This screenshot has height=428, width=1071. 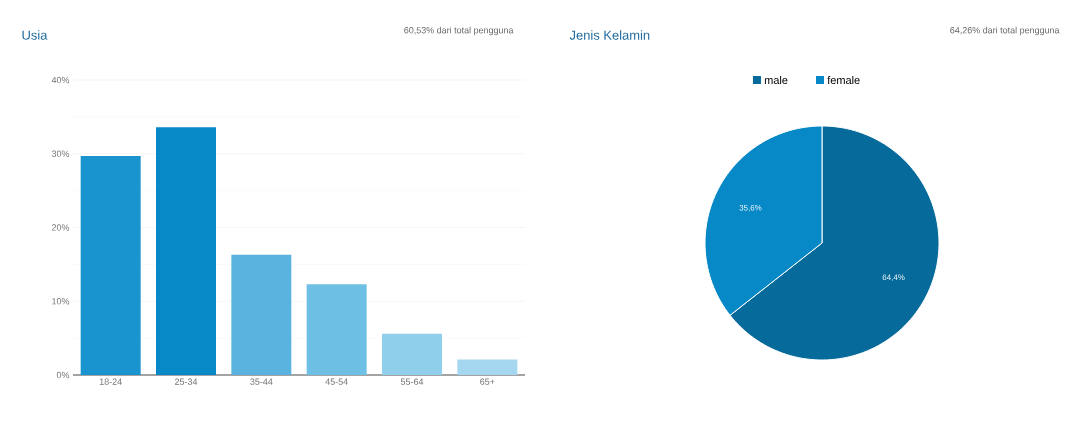 I want to click on y-tick-label: 30%, so click(x=60, y=153).